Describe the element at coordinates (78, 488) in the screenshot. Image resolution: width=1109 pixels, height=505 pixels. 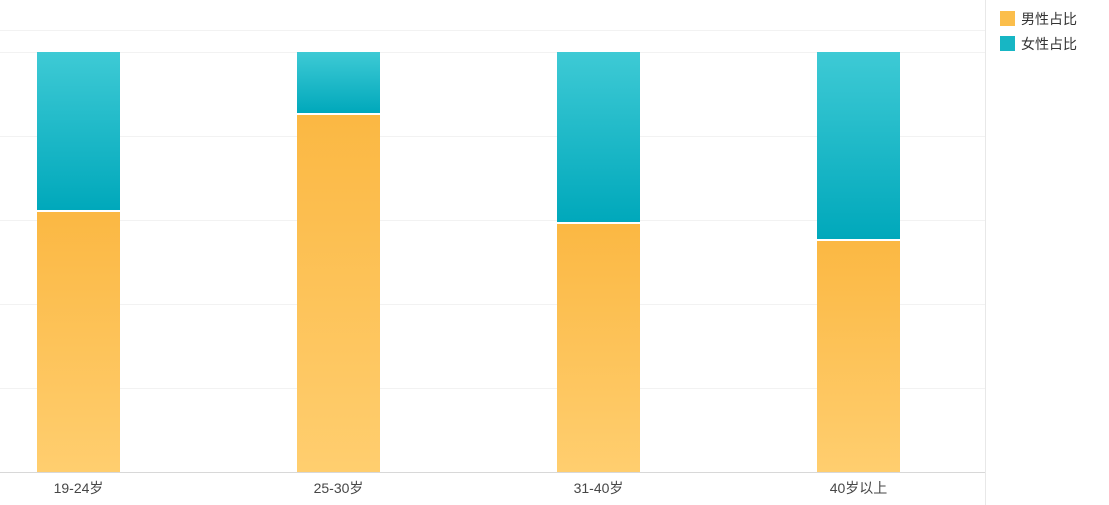
I see `x-axis-label: 19-24岁` at that location.